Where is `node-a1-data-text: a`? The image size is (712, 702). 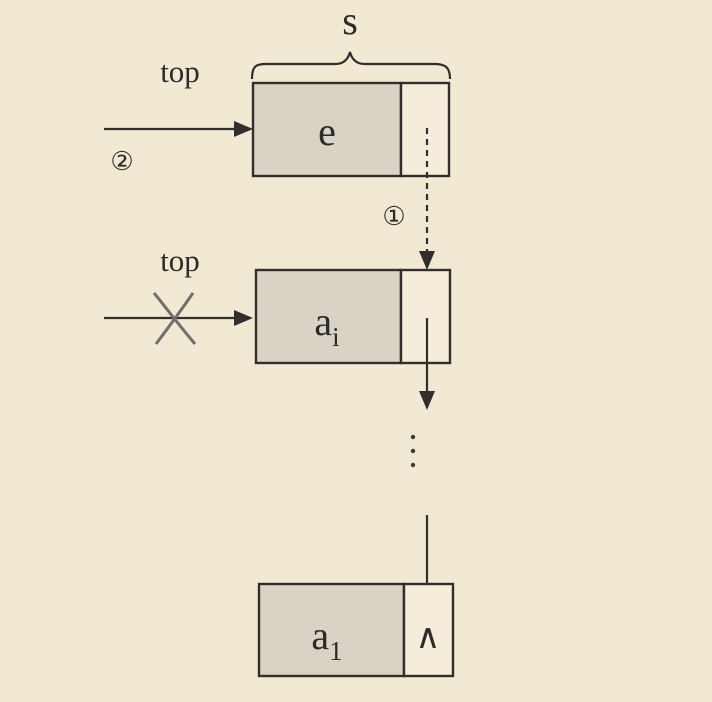
node-a1-data-text: a is located at coordinates (320, 635).